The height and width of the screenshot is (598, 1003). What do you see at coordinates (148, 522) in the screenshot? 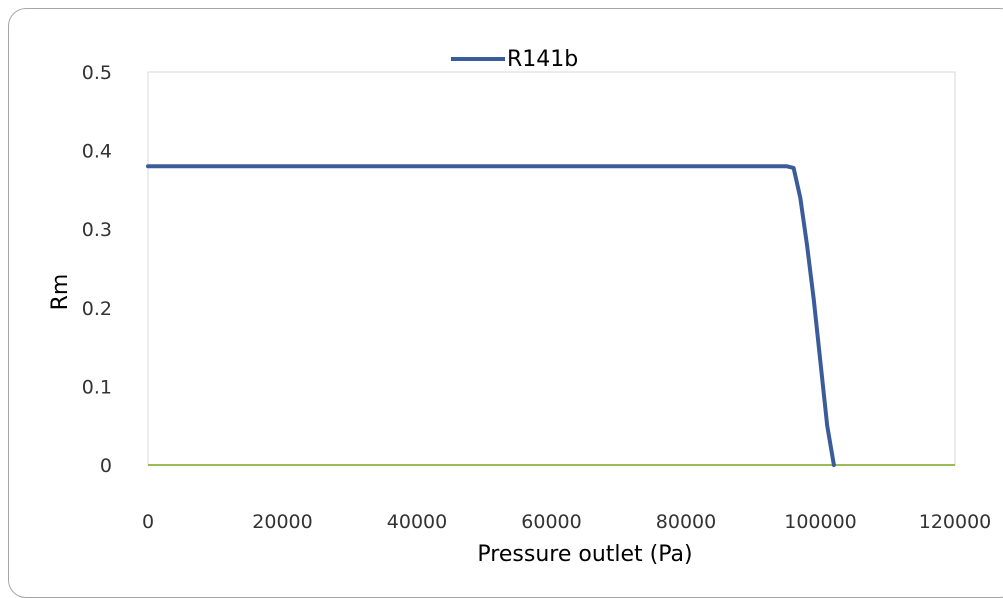
I see `x-tick-label: 0` at bounding box center [148, 522].